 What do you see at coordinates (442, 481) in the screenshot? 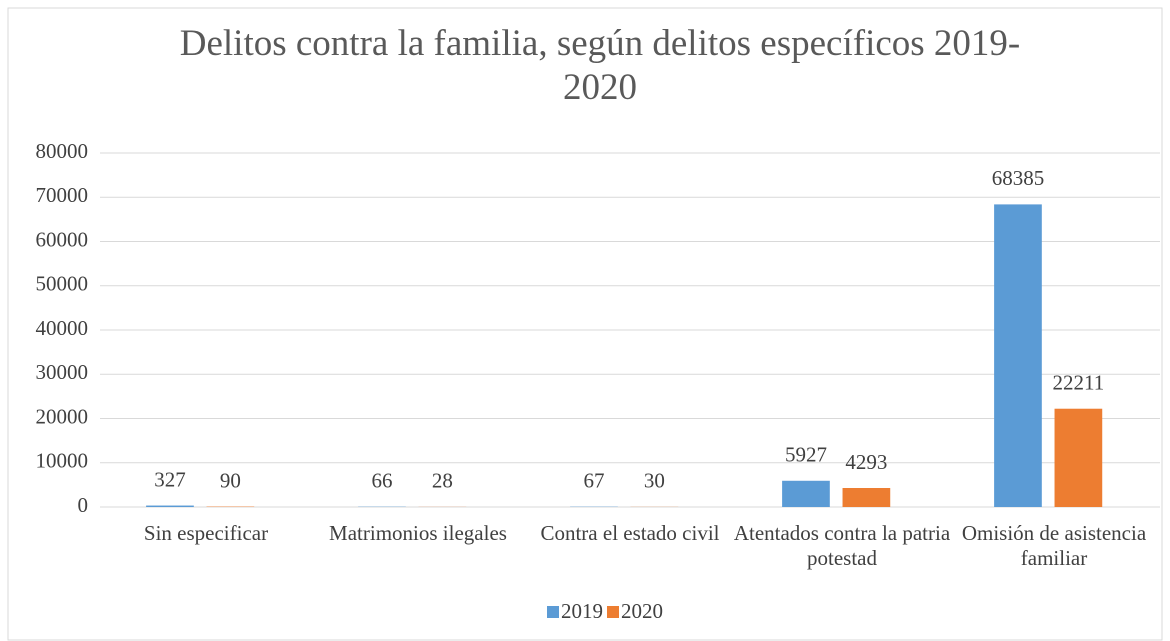
I see `data-label: 28` at bounding box center [442, 481].